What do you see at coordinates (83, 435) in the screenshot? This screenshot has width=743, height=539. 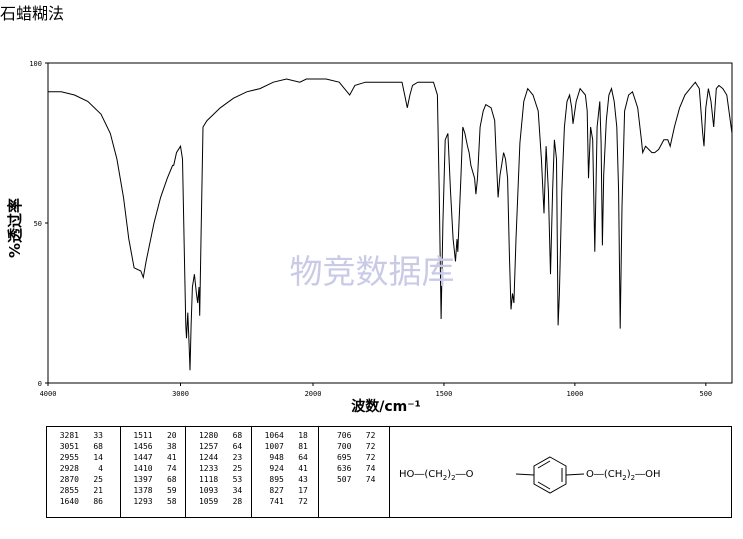 I see `peak-table-row: 3281 33` at bounding box center [83, 435].